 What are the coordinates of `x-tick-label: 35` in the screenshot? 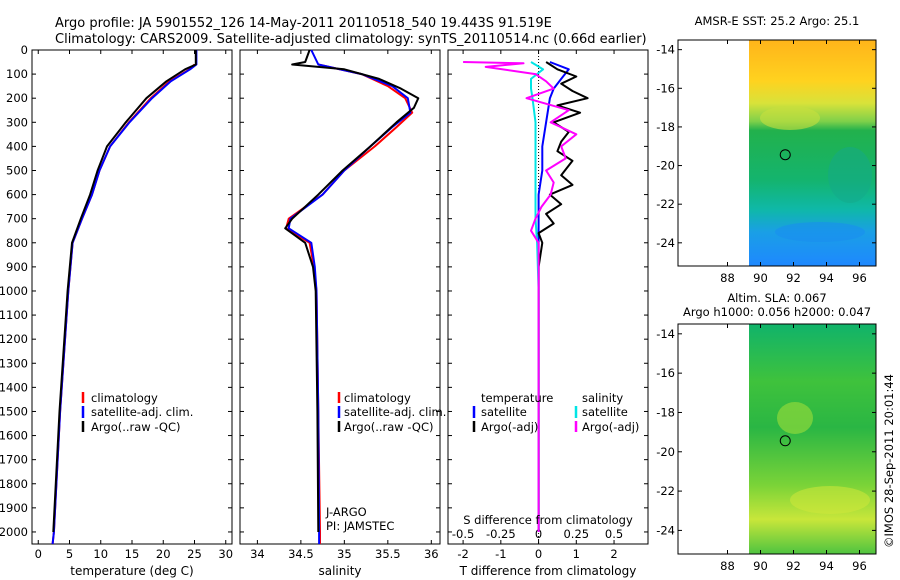 It's located at (344, 554).